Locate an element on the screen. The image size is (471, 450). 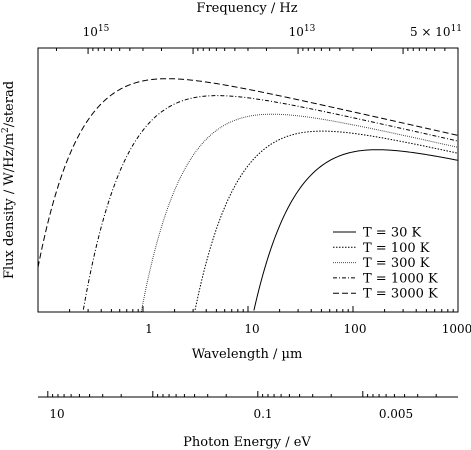
x-axis-title: Wavelength / µm is located at coordinates (247, 354).